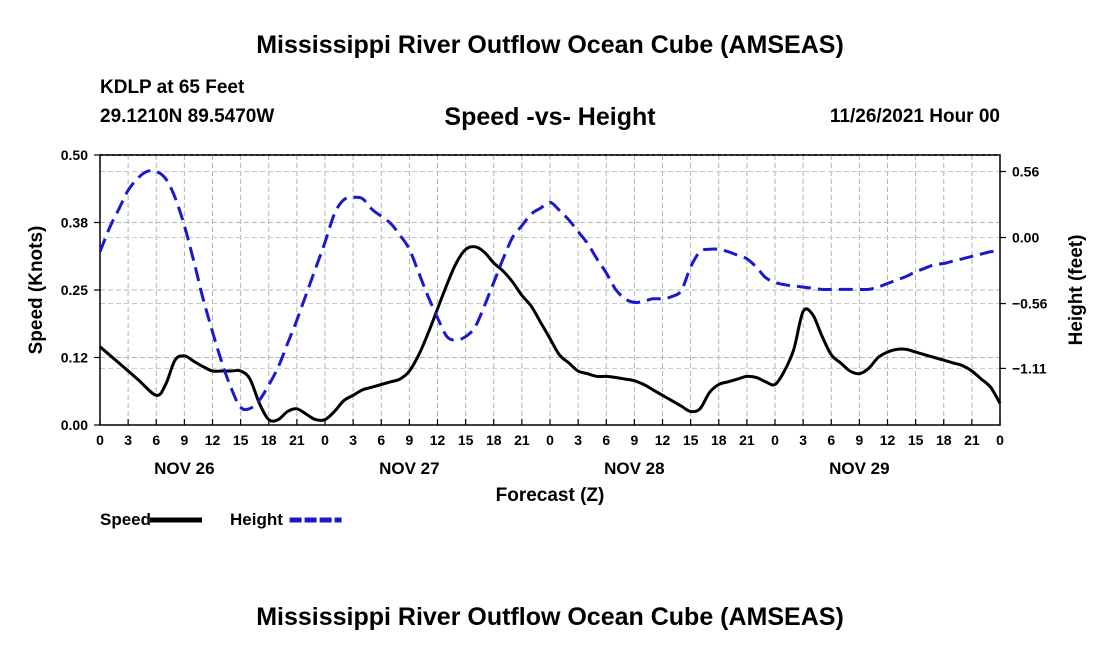  Describe the element at coordinates (125, 519) in the screenshot. I see `legend-label-speed: Speed` at that location.